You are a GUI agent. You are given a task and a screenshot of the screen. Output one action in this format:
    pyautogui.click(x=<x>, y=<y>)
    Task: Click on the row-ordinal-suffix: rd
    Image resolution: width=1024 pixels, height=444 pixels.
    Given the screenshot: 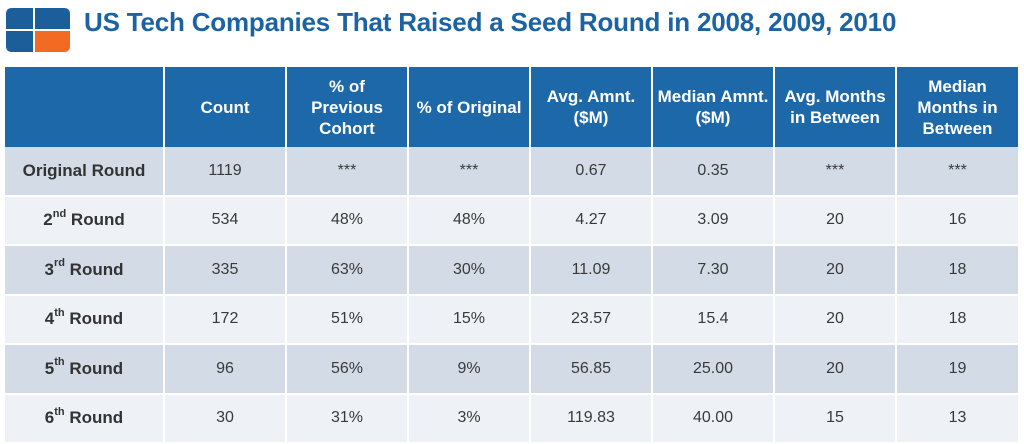 What is the action you would take?
    pyautogui.click(x=59, y=263)
    